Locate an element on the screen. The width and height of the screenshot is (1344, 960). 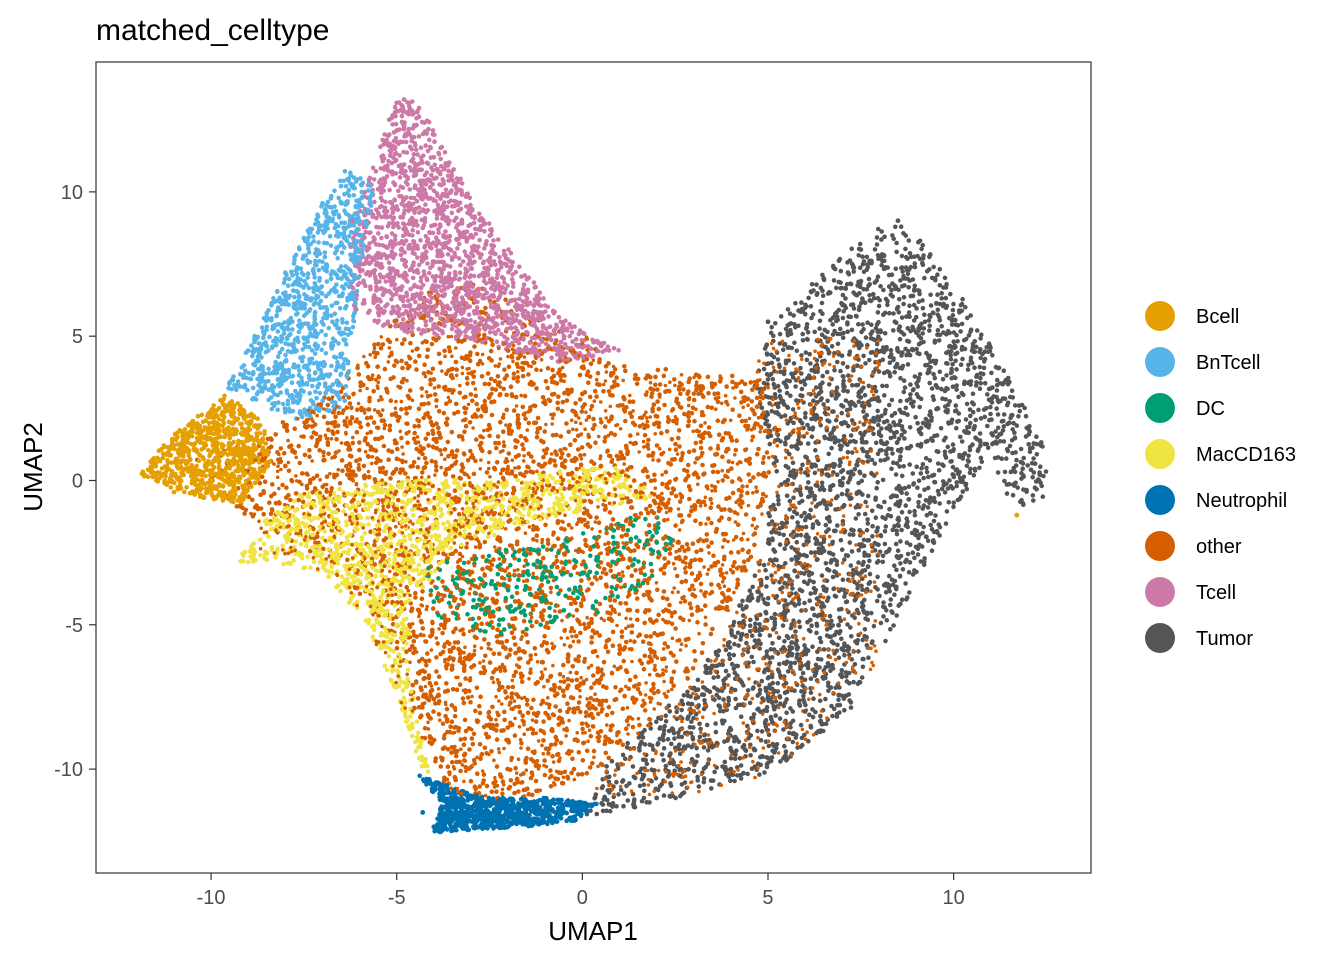
x-tick-label: 0 is located at coordinates (582, 898).